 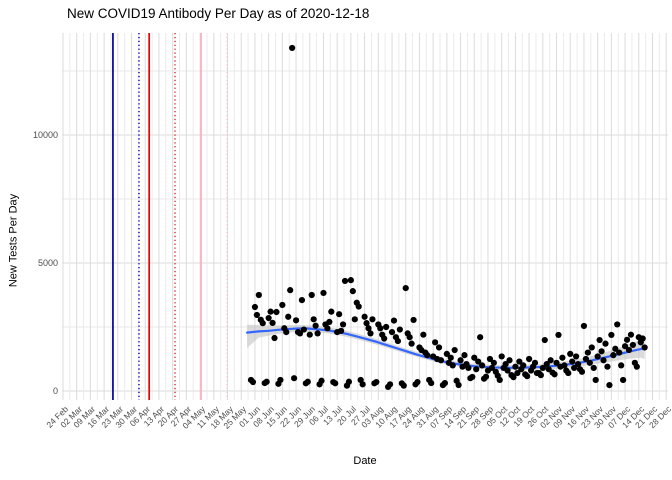 I want to click on y-tick-label: 0, so click(x=55, y=391).